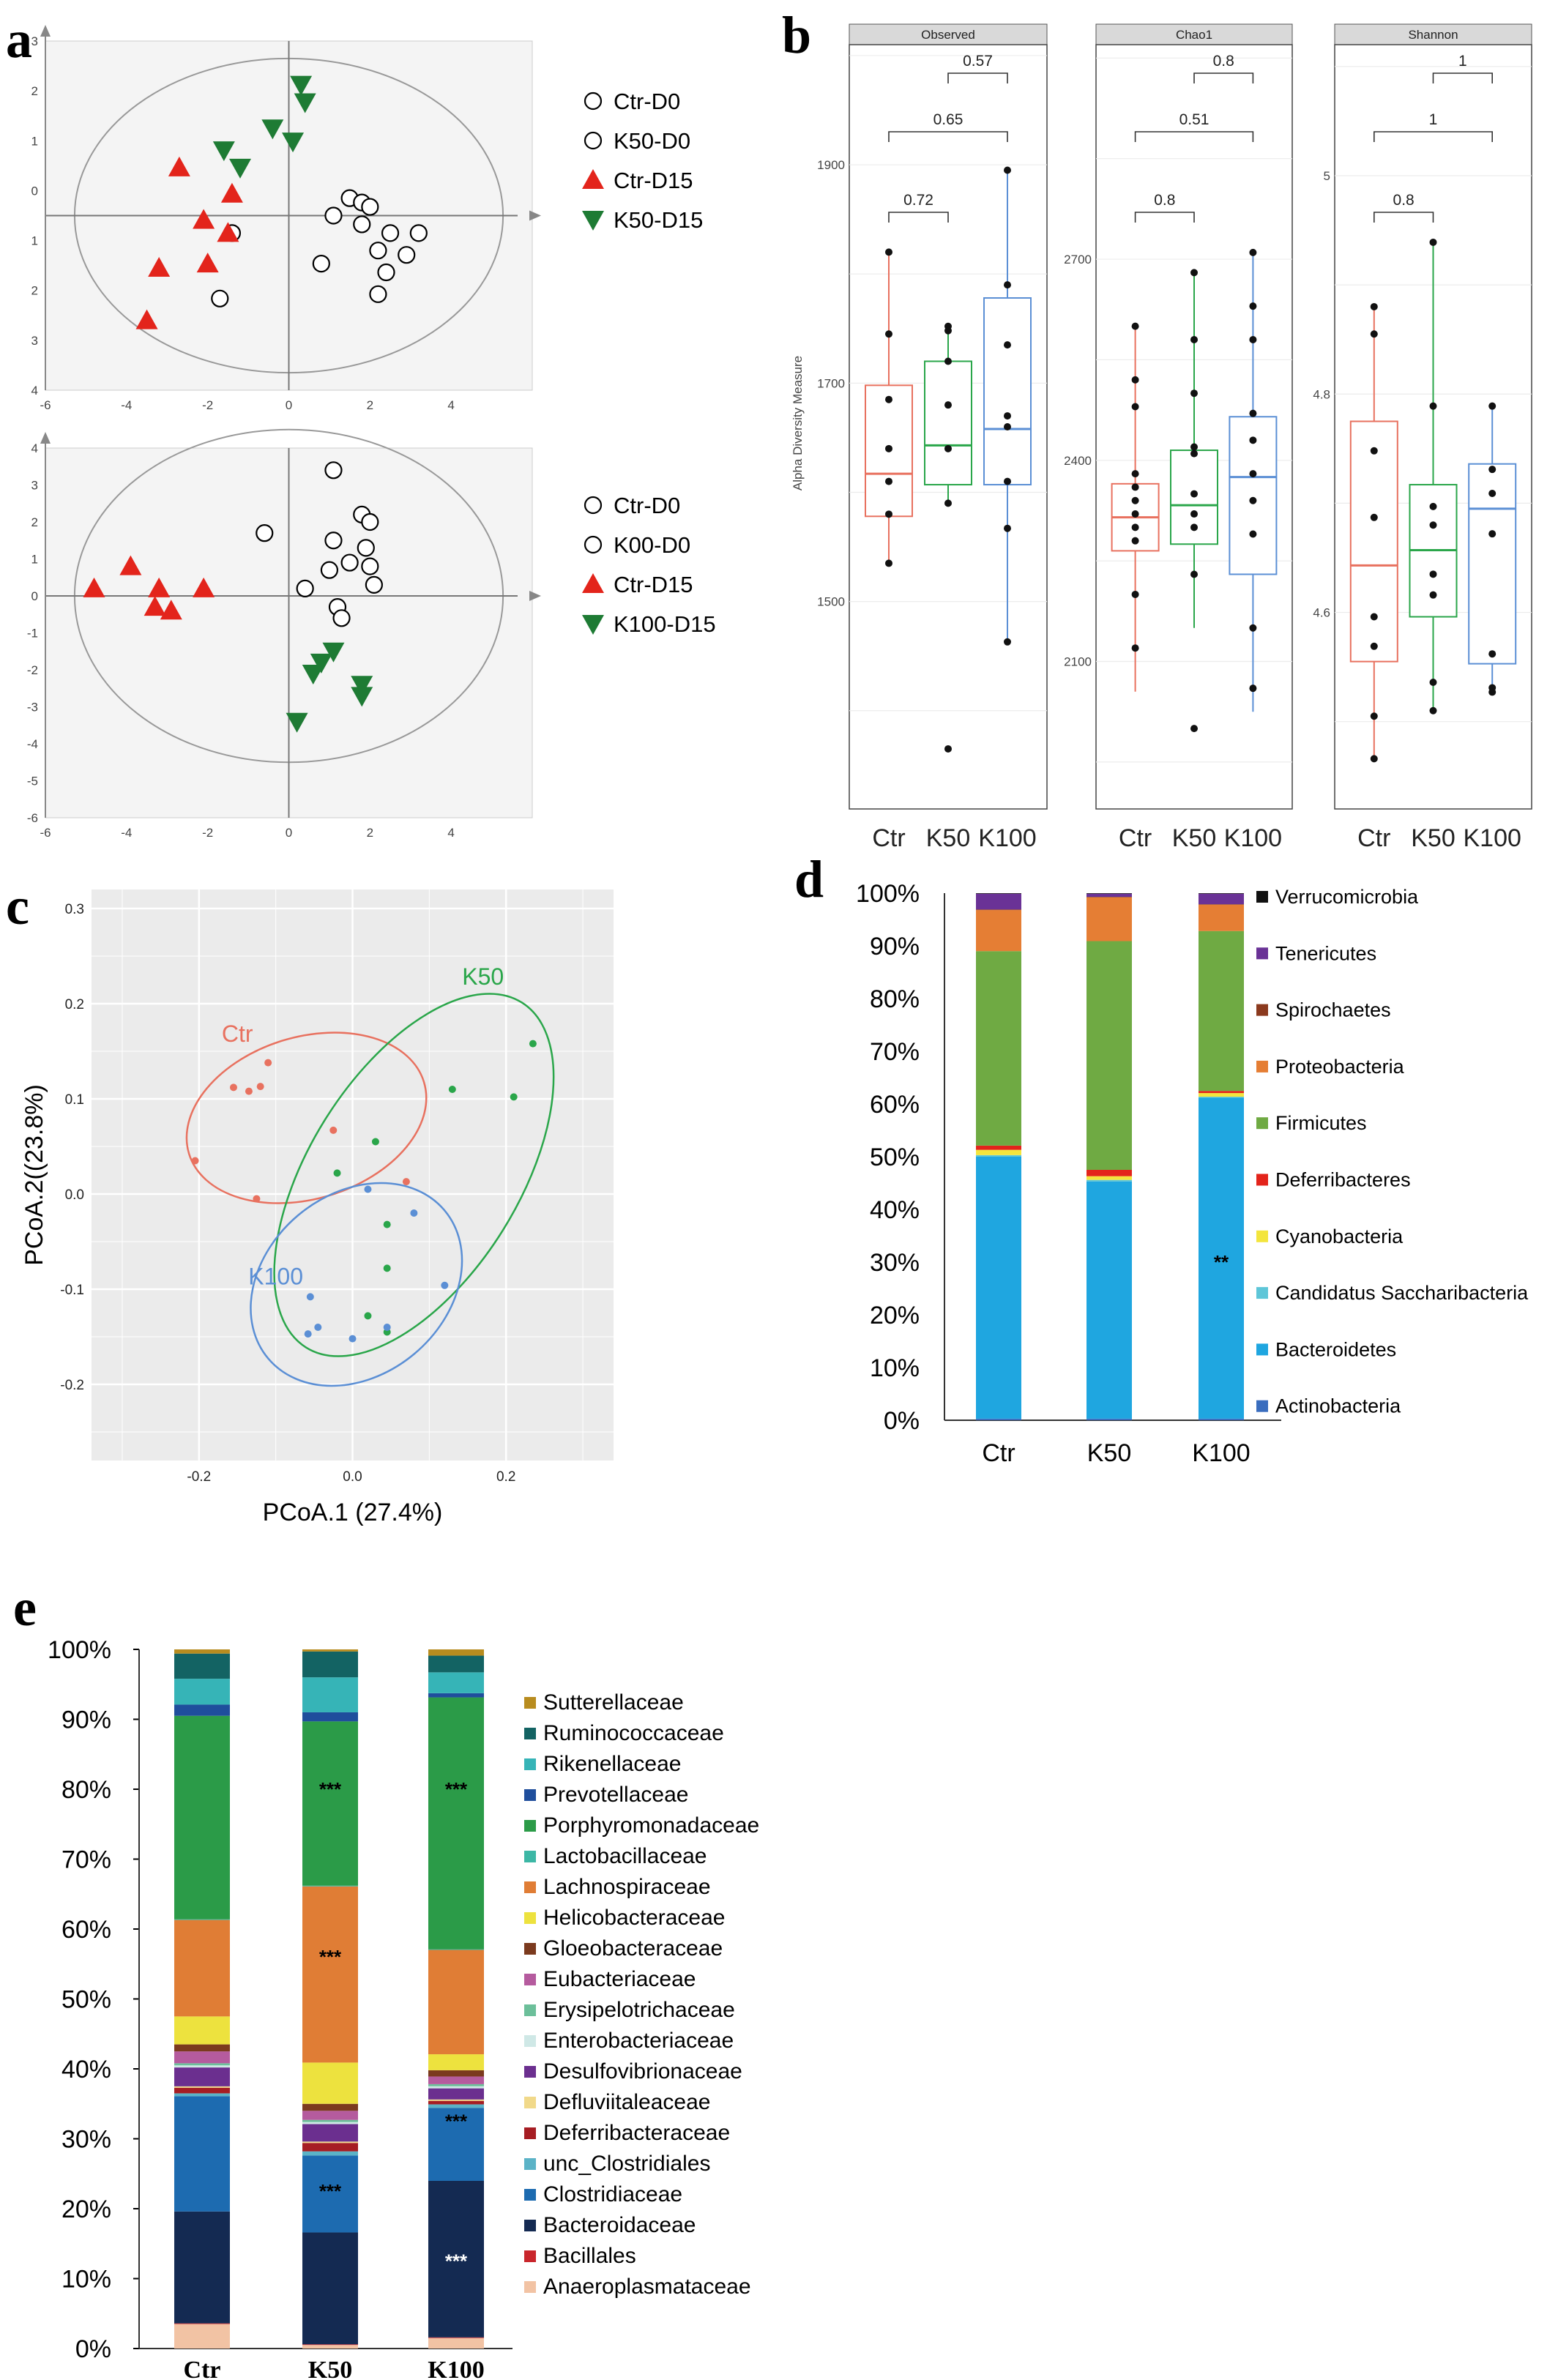 The width and height of the screenshot is (1558, 2380). I want to click on y-tick-label: 0.3, so click(74, 909).